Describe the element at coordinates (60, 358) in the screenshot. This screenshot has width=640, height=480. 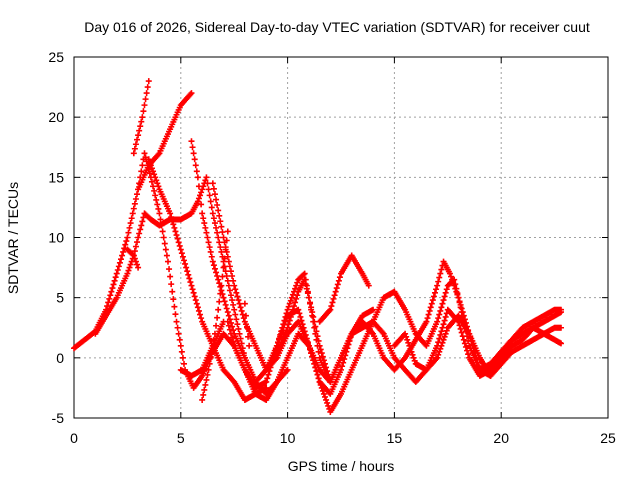
I see `y-tick-label: 0` at that location.